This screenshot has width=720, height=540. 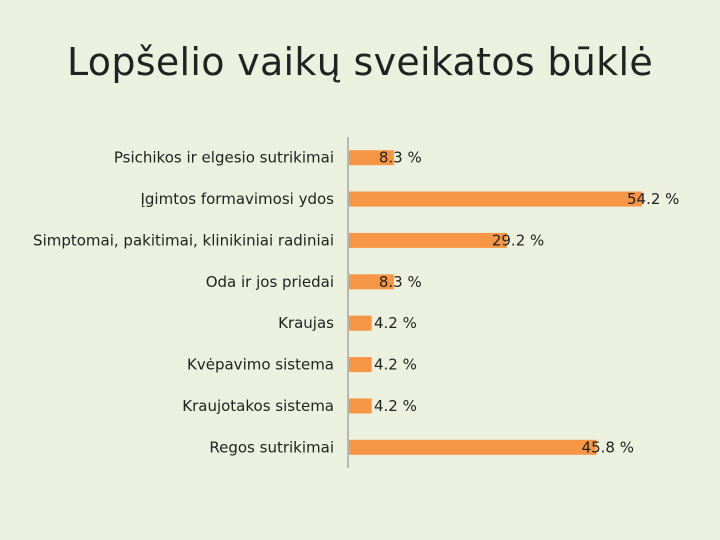 What do you see at coordinates (359, 62) in the screenshot?
I see `chart-title: Lopšelio vaikų sveikatos būklė` at bounding box center [359, 62].